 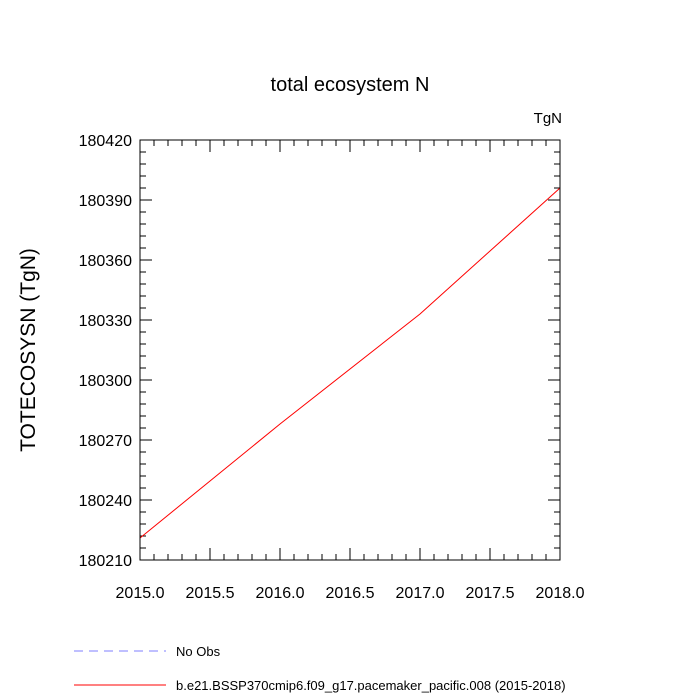 I want to click on y-tick-label: 180300, so click(x=105, y=381).